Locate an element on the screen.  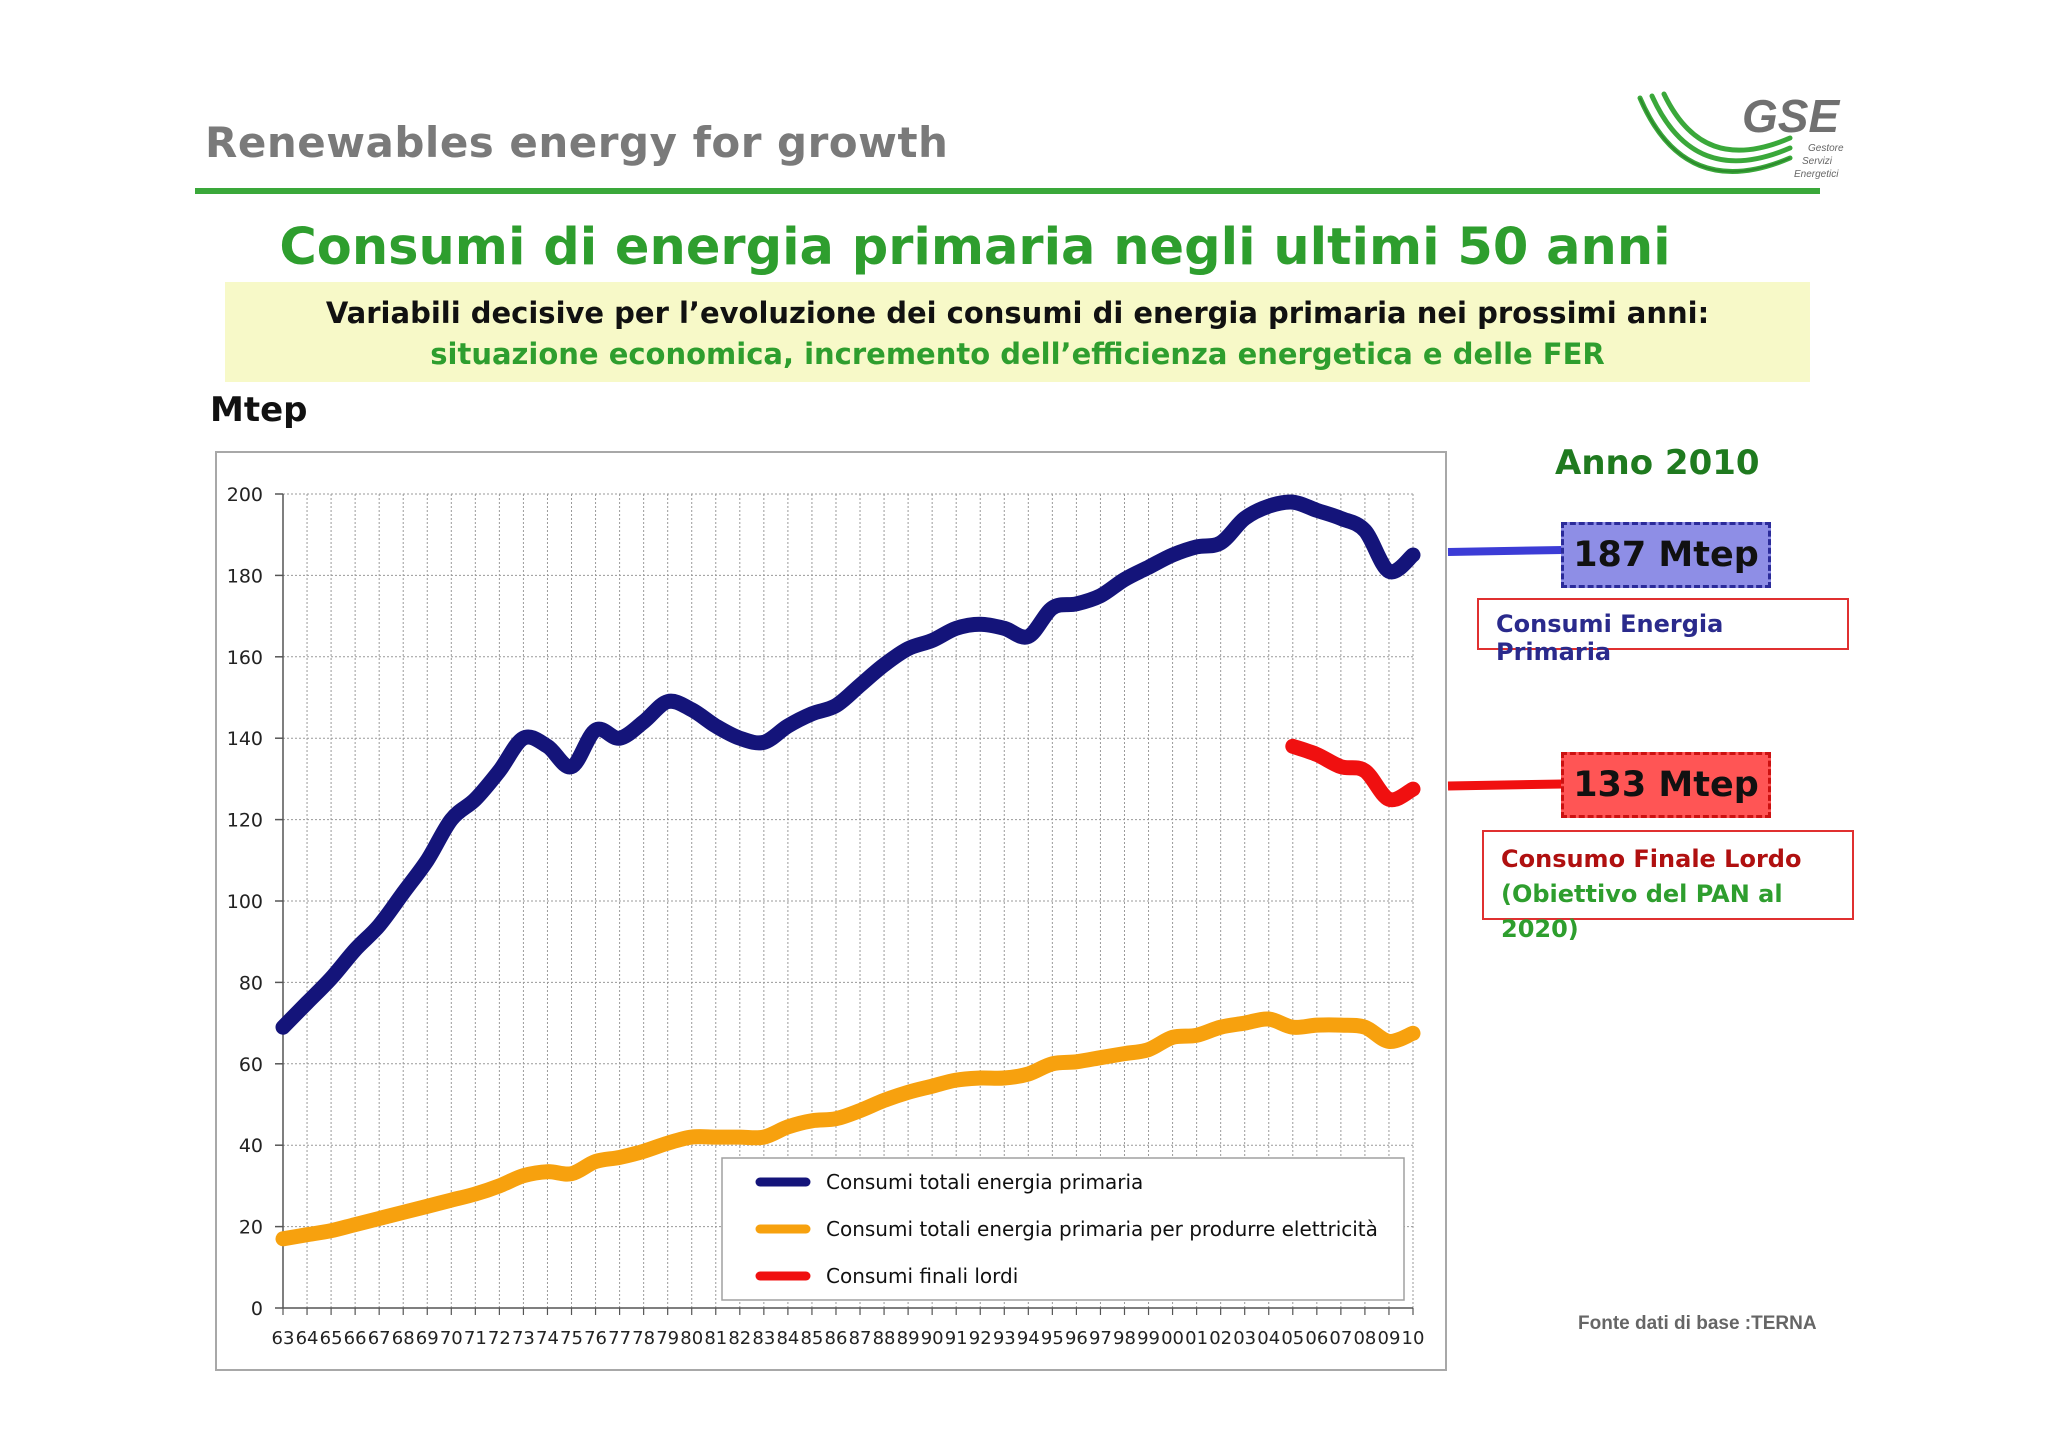
y-tick-label: 180 is located at coordinates (245, 576).